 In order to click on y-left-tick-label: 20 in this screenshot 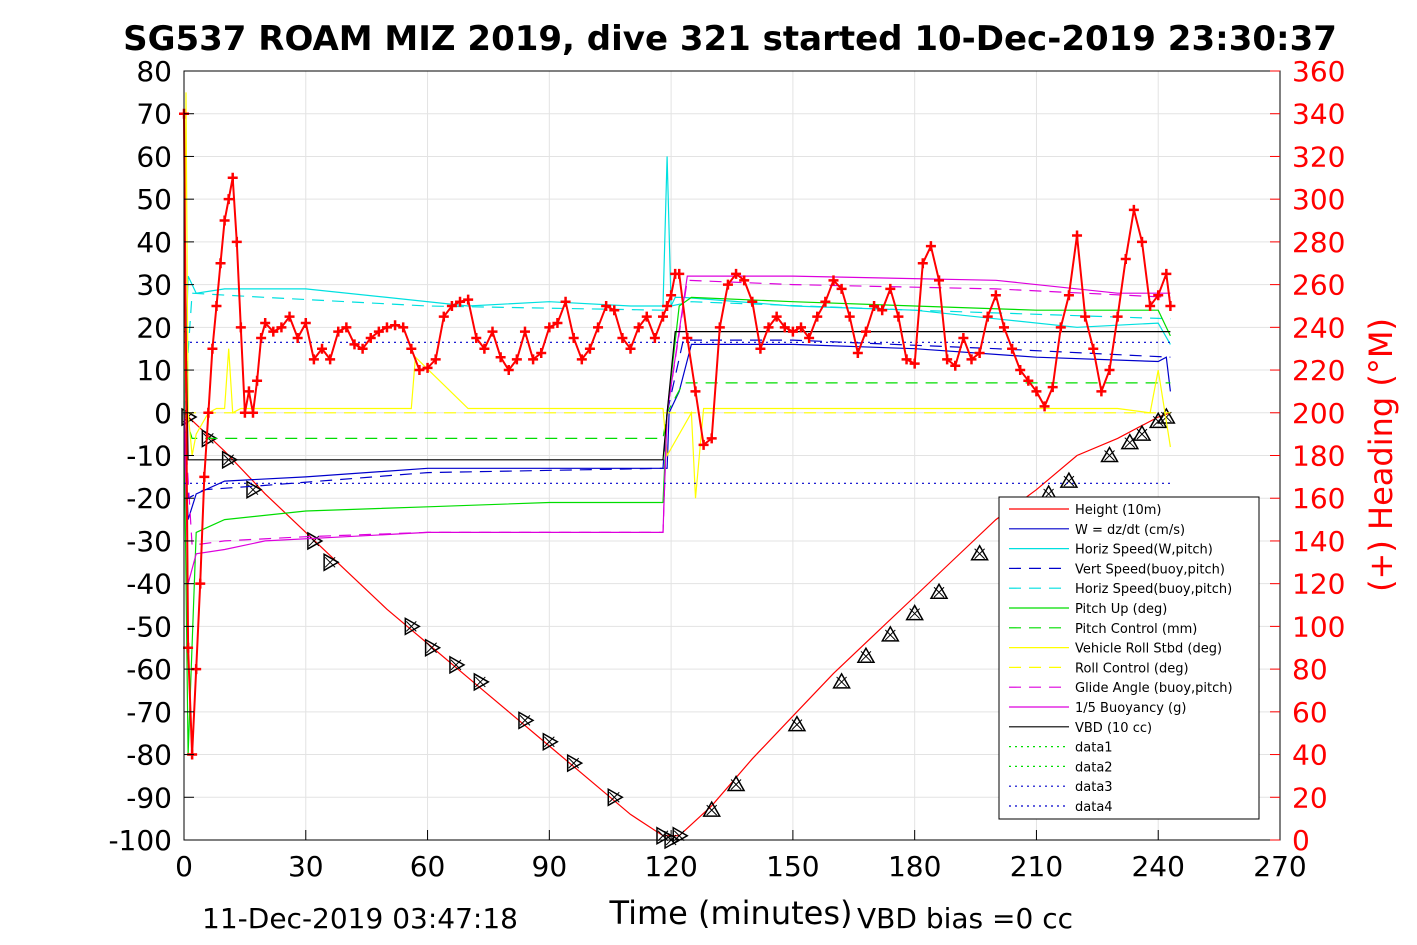, I will do `click(154, 327)`.